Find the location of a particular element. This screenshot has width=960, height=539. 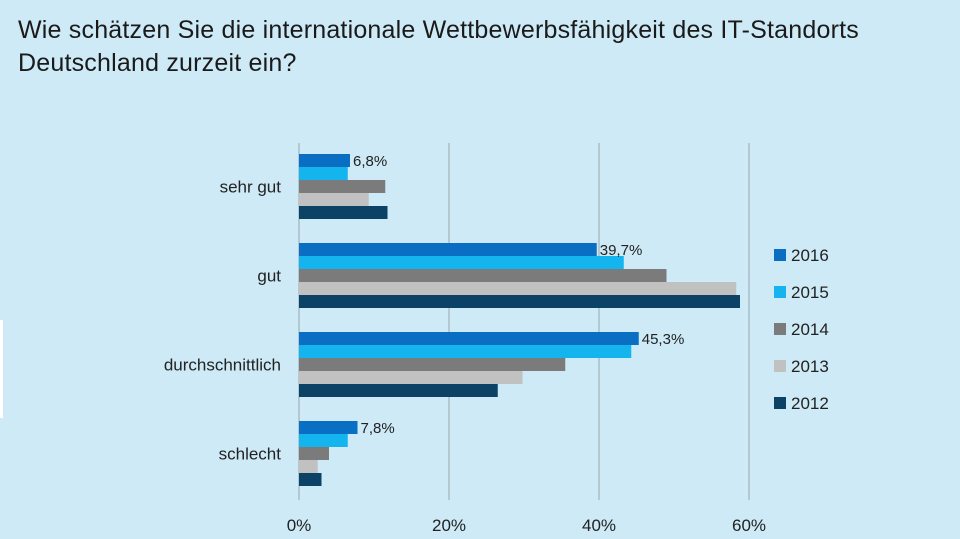

bar-2014-schlecht is located at coordinates (314, 453).